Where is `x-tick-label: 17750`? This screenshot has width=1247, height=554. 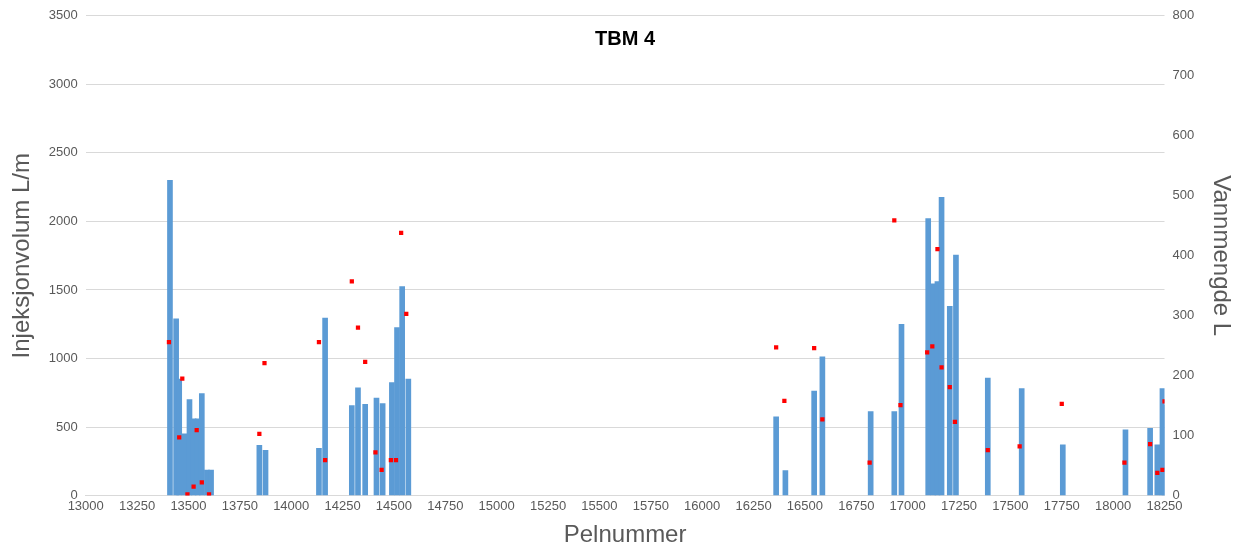
x-tick-label: 17750 is located at coordinates (1061, 505).